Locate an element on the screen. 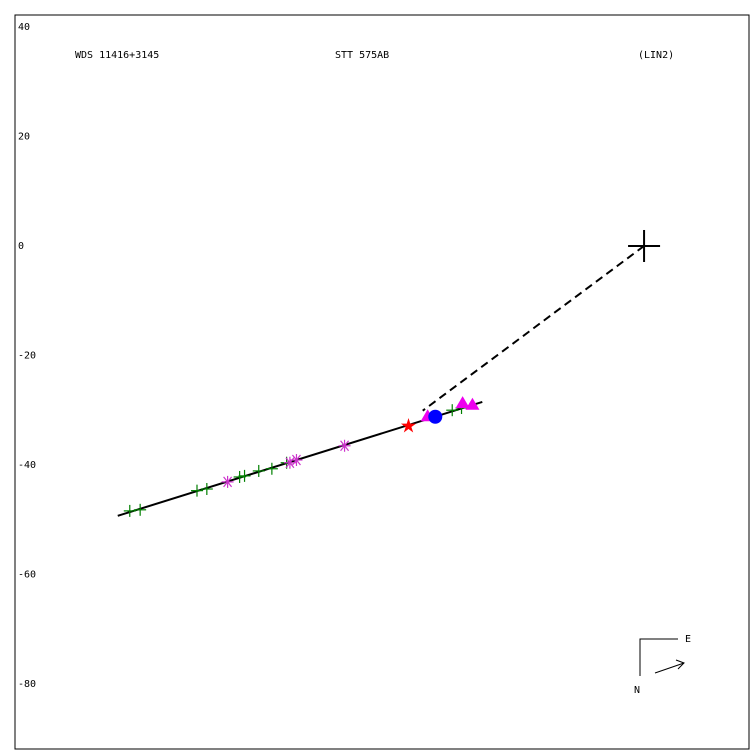 The height and width of the screenshot is (750, 750). y-tick-label: -60 is located at coordinates (27, 574).